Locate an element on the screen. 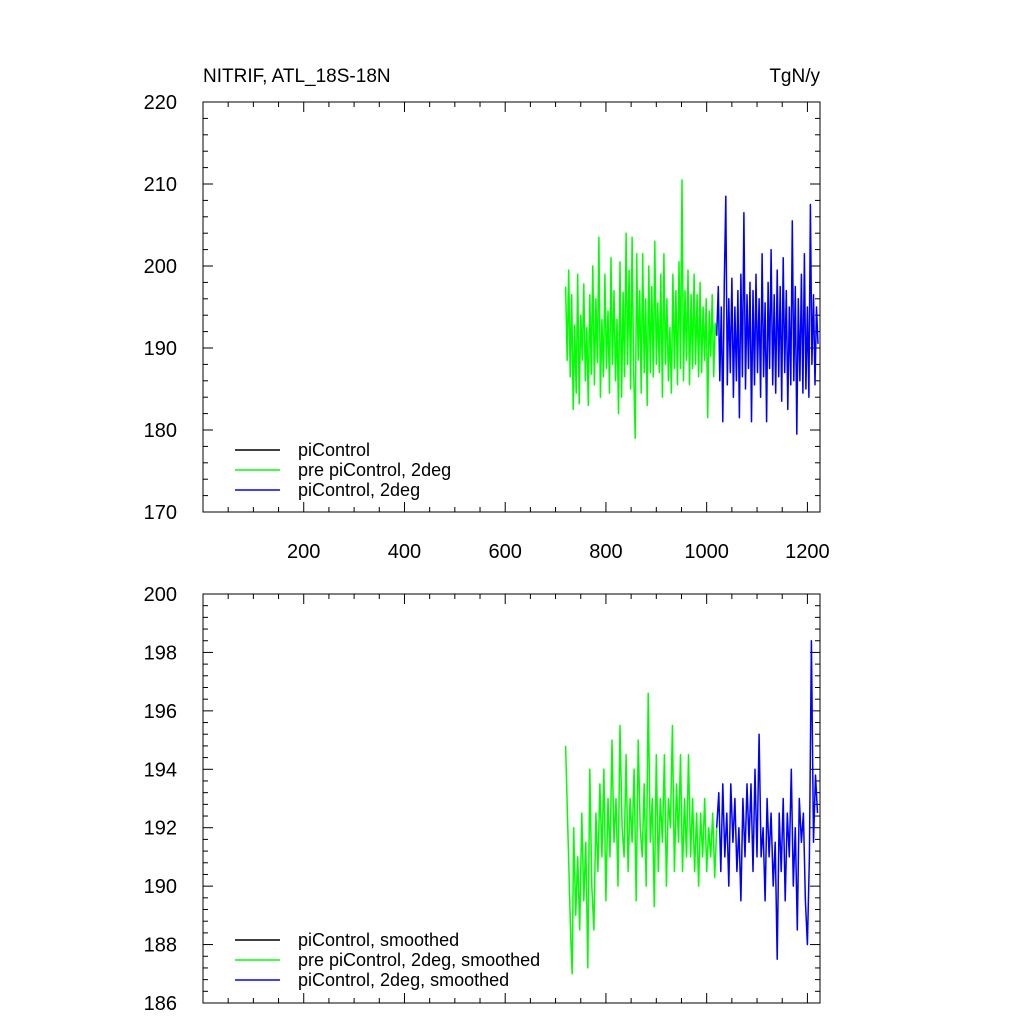 The width and height of the screenshot is (1024, 1029). y-tick-label: 210 is located at coordinates (160, 185).